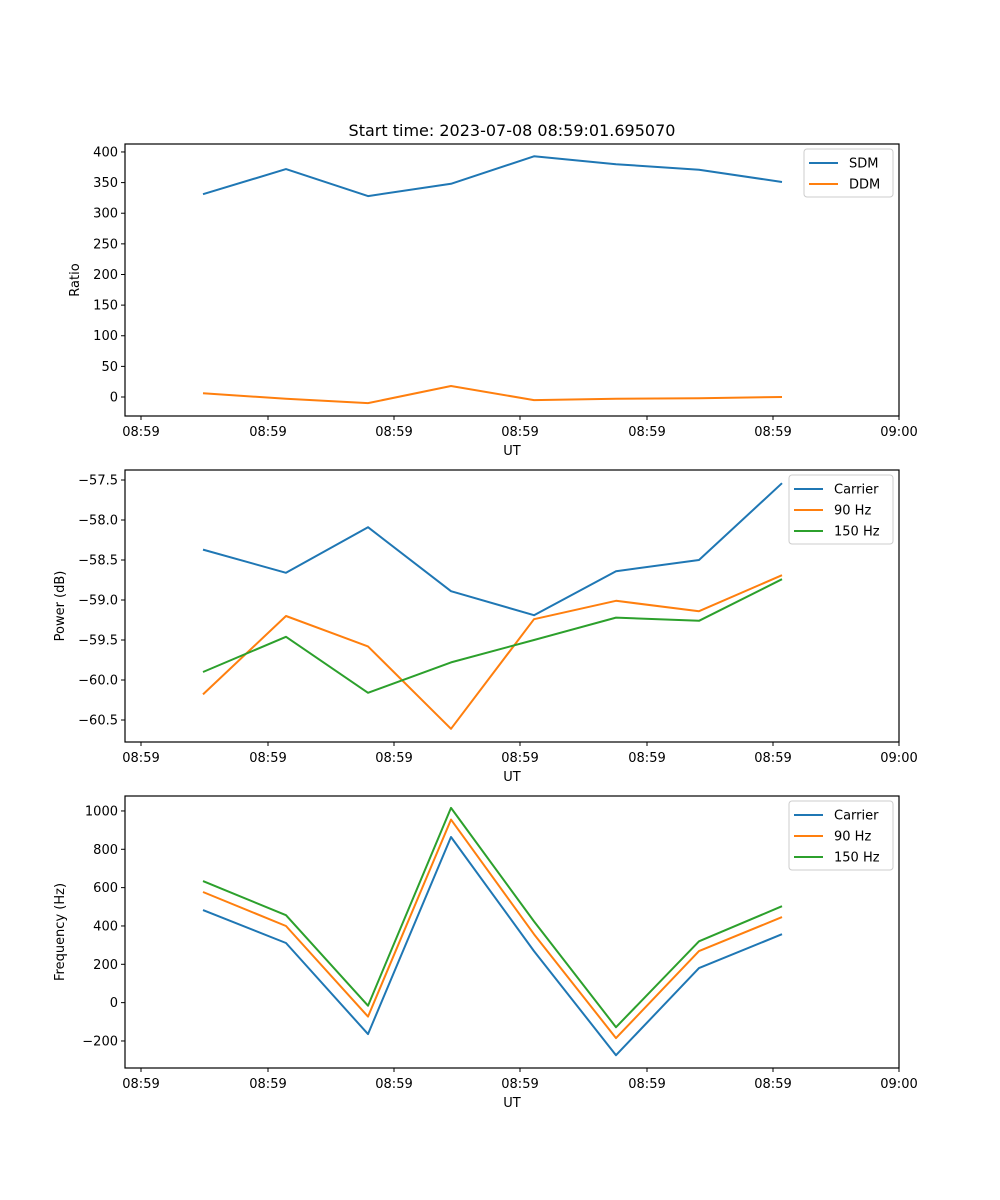 This screenshot has height=1200, width=1000. Describe the element at coordinates (98, 481) in the screenshot. I see `y-tick-label: −57.5` at that location.